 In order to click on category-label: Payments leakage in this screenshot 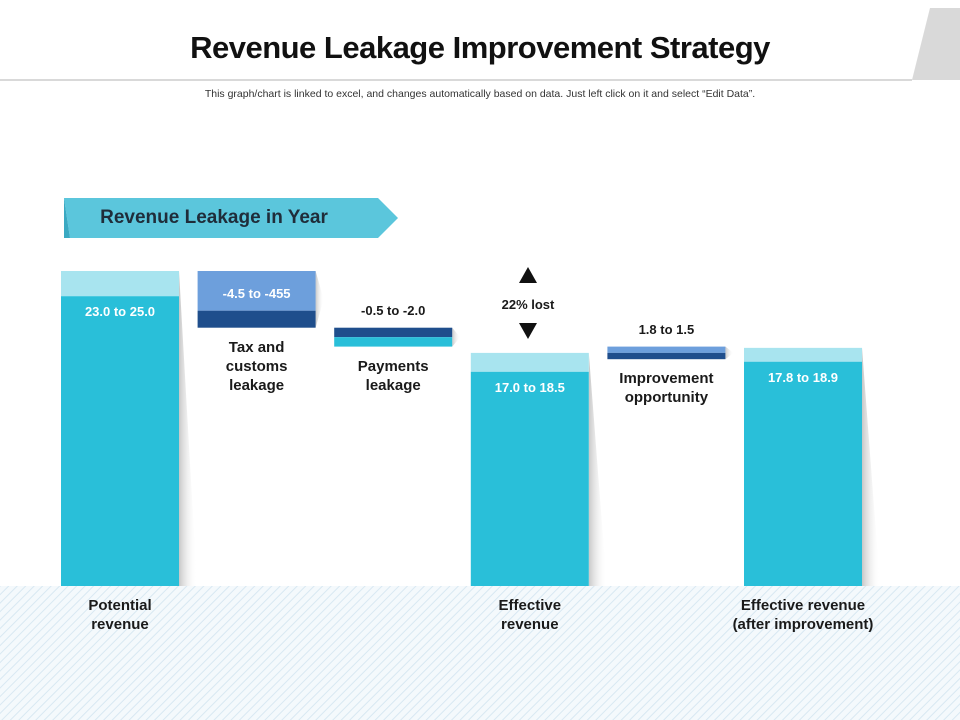, I will do `click(393, 375)`.